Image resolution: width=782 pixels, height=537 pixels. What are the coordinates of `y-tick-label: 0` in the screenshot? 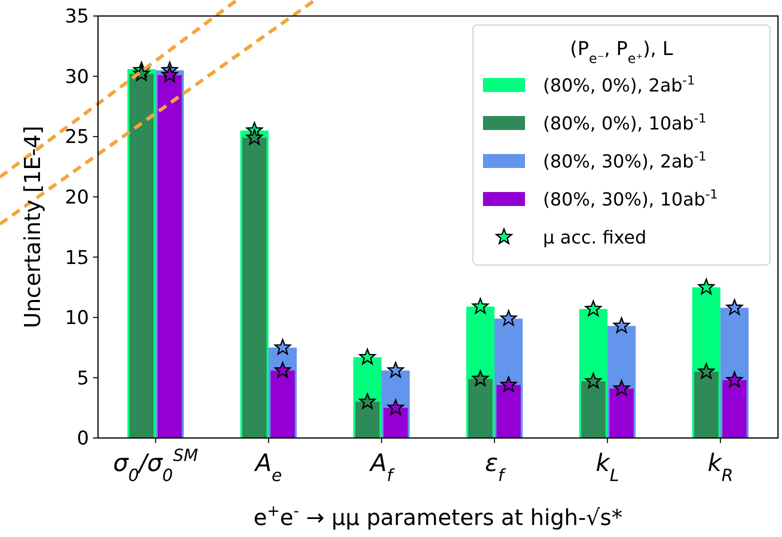 It's located at (82, 439).